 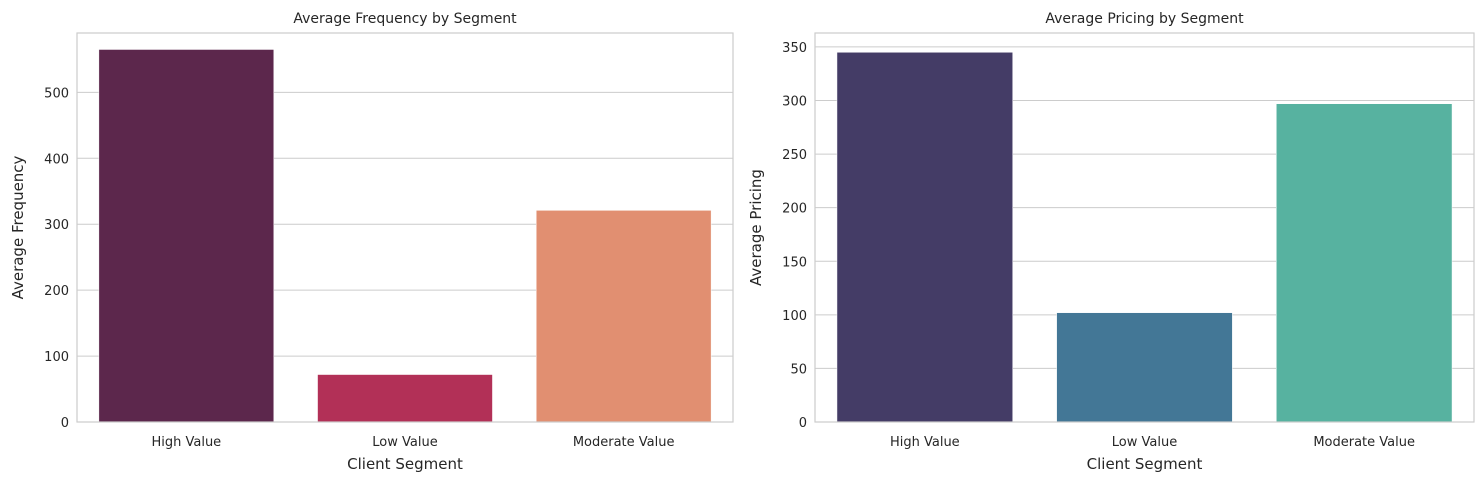 What do you see at coordinates (803, 423) in the screenshot?
I see `y-tick-label-2-0: 0` at bounding box center [803, 423].